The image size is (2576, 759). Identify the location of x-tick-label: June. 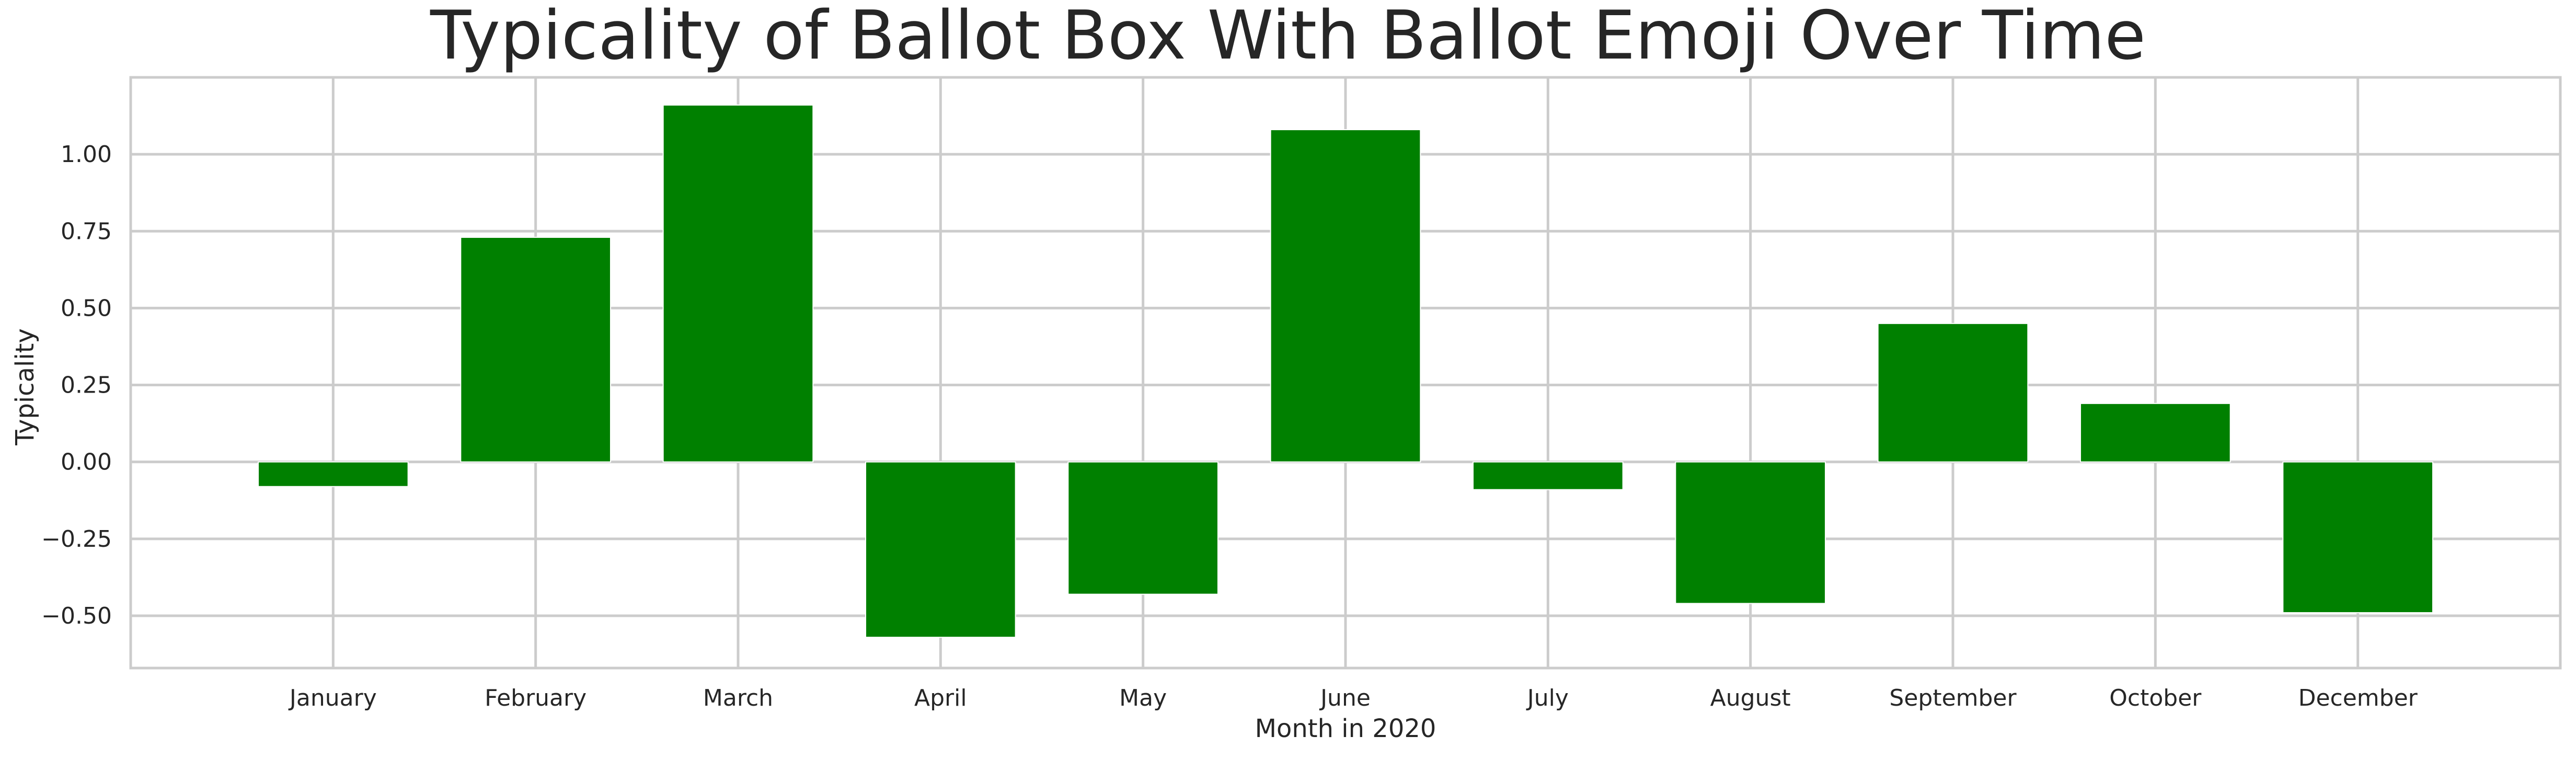
(1345, 698).